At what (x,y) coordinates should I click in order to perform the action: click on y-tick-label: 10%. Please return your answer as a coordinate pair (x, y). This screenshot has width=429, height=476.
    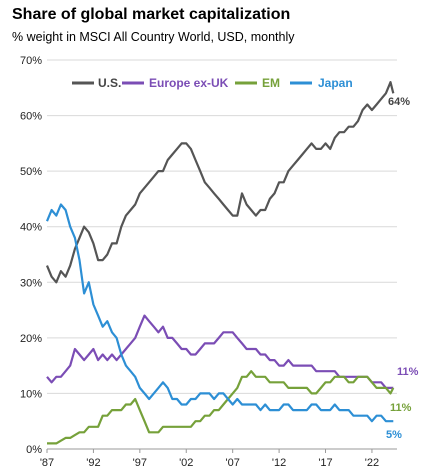
    Looking at the image, I should click on (31, 394).